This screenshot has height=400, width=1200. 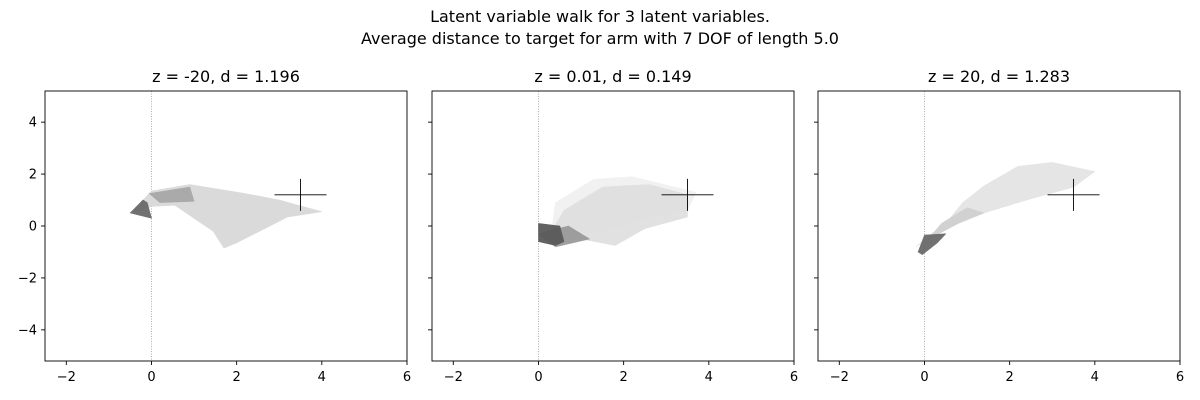 What do you see at coordinates (612, 76) in the screenshot?
I see `panel-title: z = 0.01, d = 0.149` at bounding box center [612, 76].